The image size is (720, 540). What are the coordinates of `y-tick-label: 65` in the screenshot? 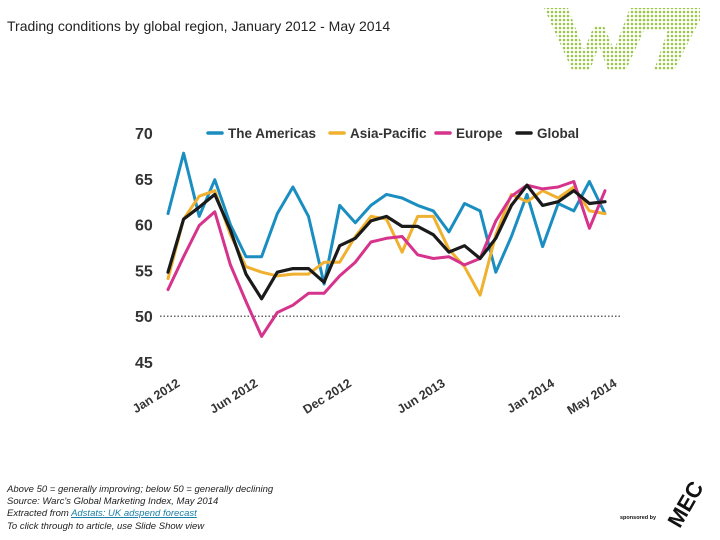 It's located at (144, 180).